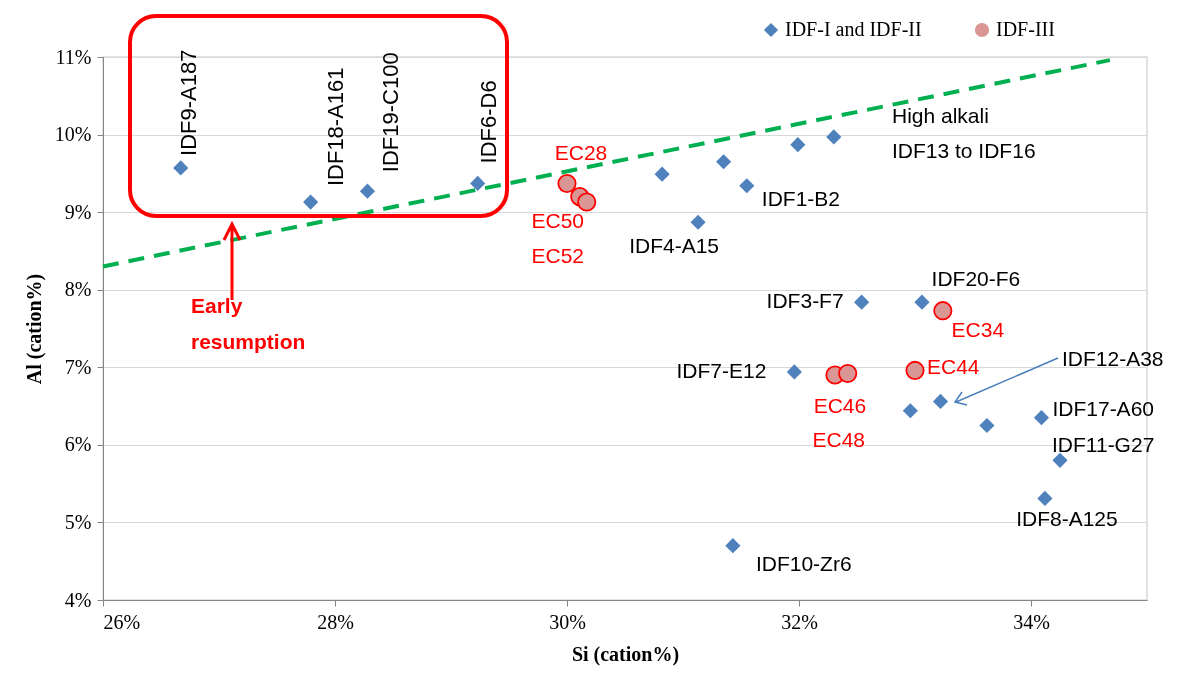 The width and height of the screenshot is (1189, 684). Describe the element at coordinates (248, 323) in the screenshot. I see `annotation: Early resumption` at that location.